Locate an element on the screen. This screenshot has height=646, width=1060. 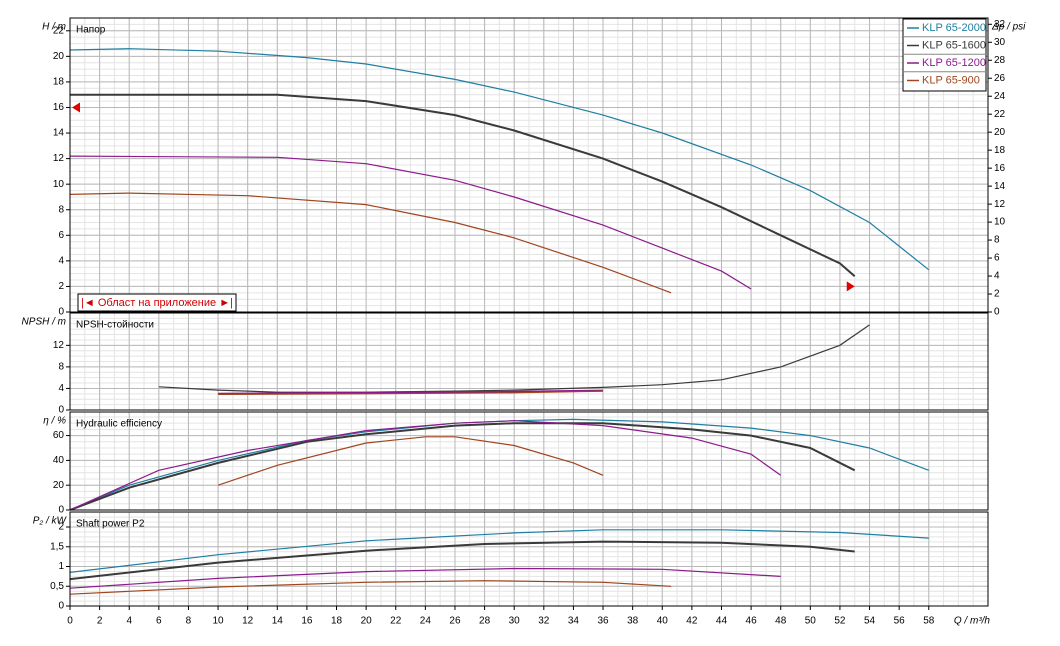
y-tick-label: 60 is located at coordinates (59, 435).